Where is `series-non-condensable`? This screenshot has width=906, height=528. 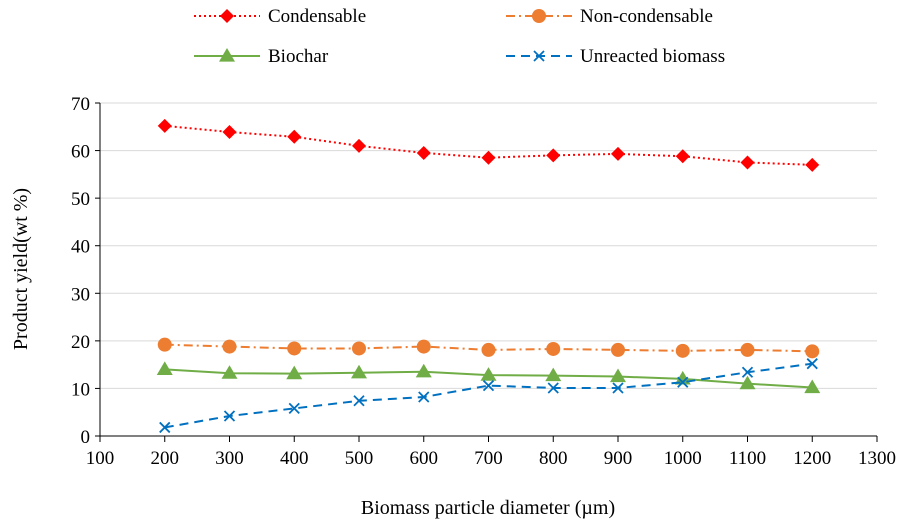 series-non-condensable is located at coordinates (488, 348).